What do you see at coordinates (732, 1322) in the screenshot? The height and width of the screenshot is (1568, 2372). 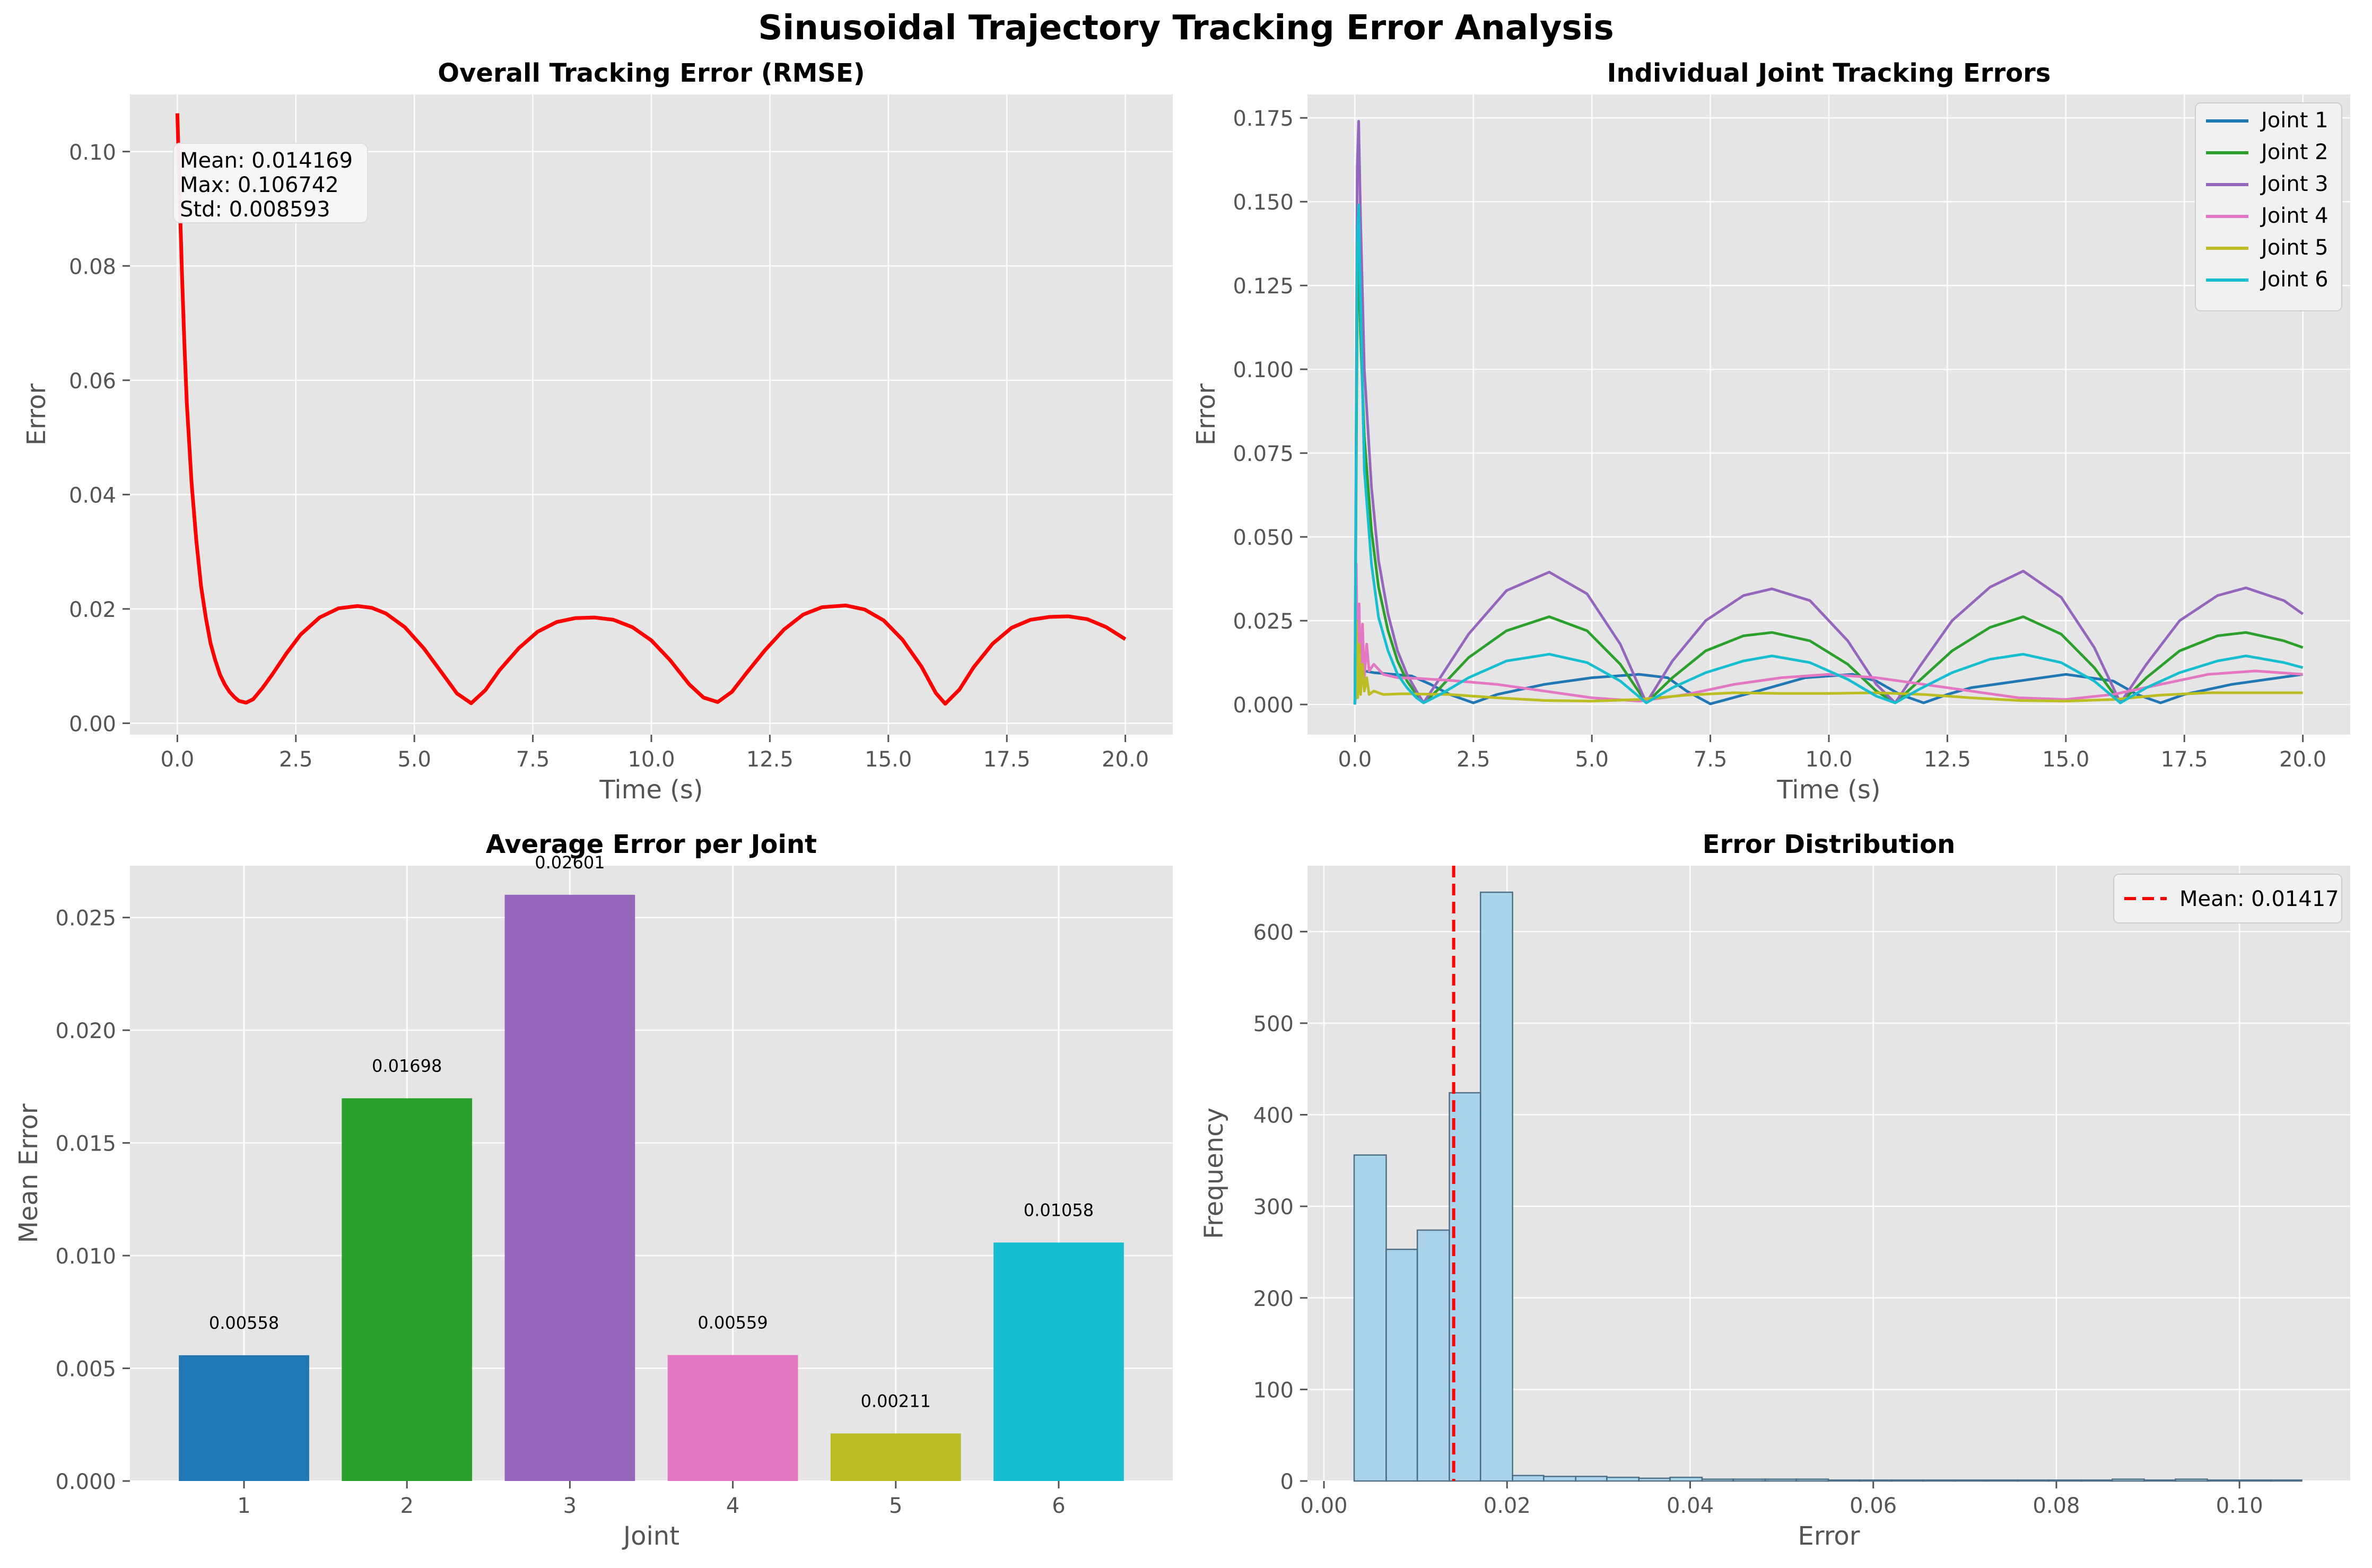 I see `bar-value-label: 0.00559` at bounding box center [732, 1322].